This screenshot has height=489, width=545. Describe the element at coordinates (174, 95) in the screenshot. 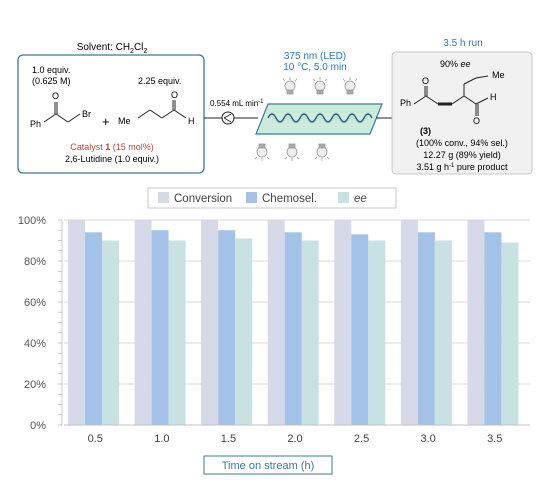

I see `reagent2-o: O` at that location.